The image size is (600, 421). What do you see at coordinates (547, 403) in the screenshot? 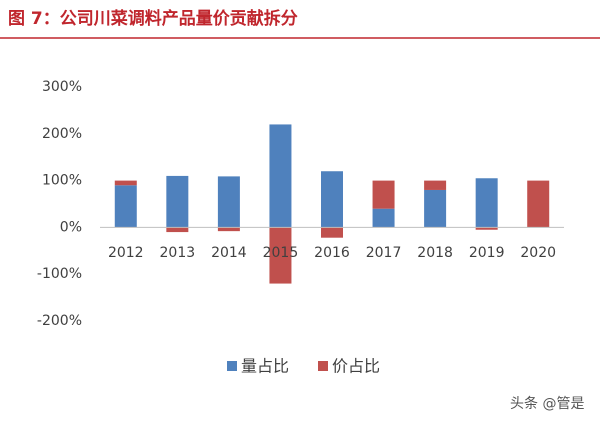
I see `watermark: 头条 @管是` at bounding box center [547, 403].